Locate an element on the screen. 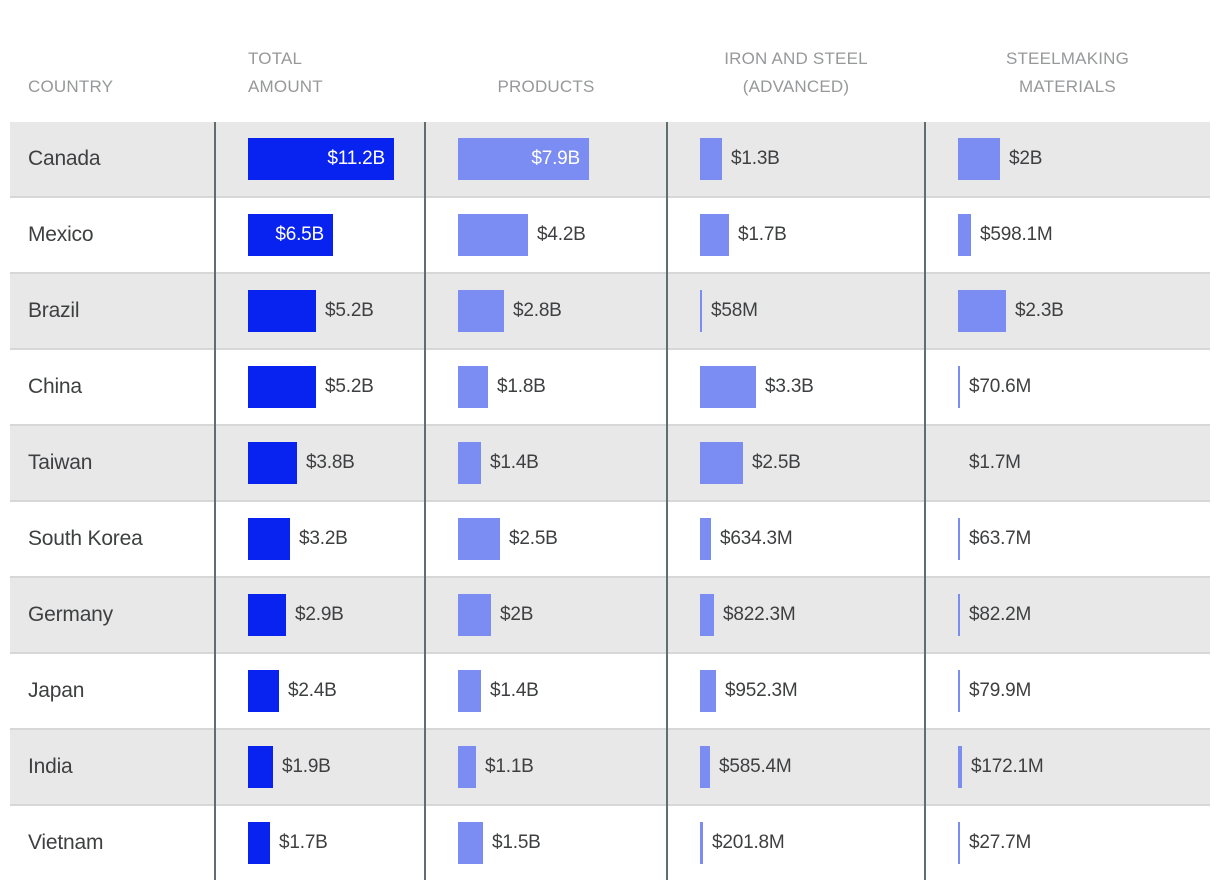 This screenshot has height=892, width=1220. value-label: $3.8B is located at coordinates (330, 462).